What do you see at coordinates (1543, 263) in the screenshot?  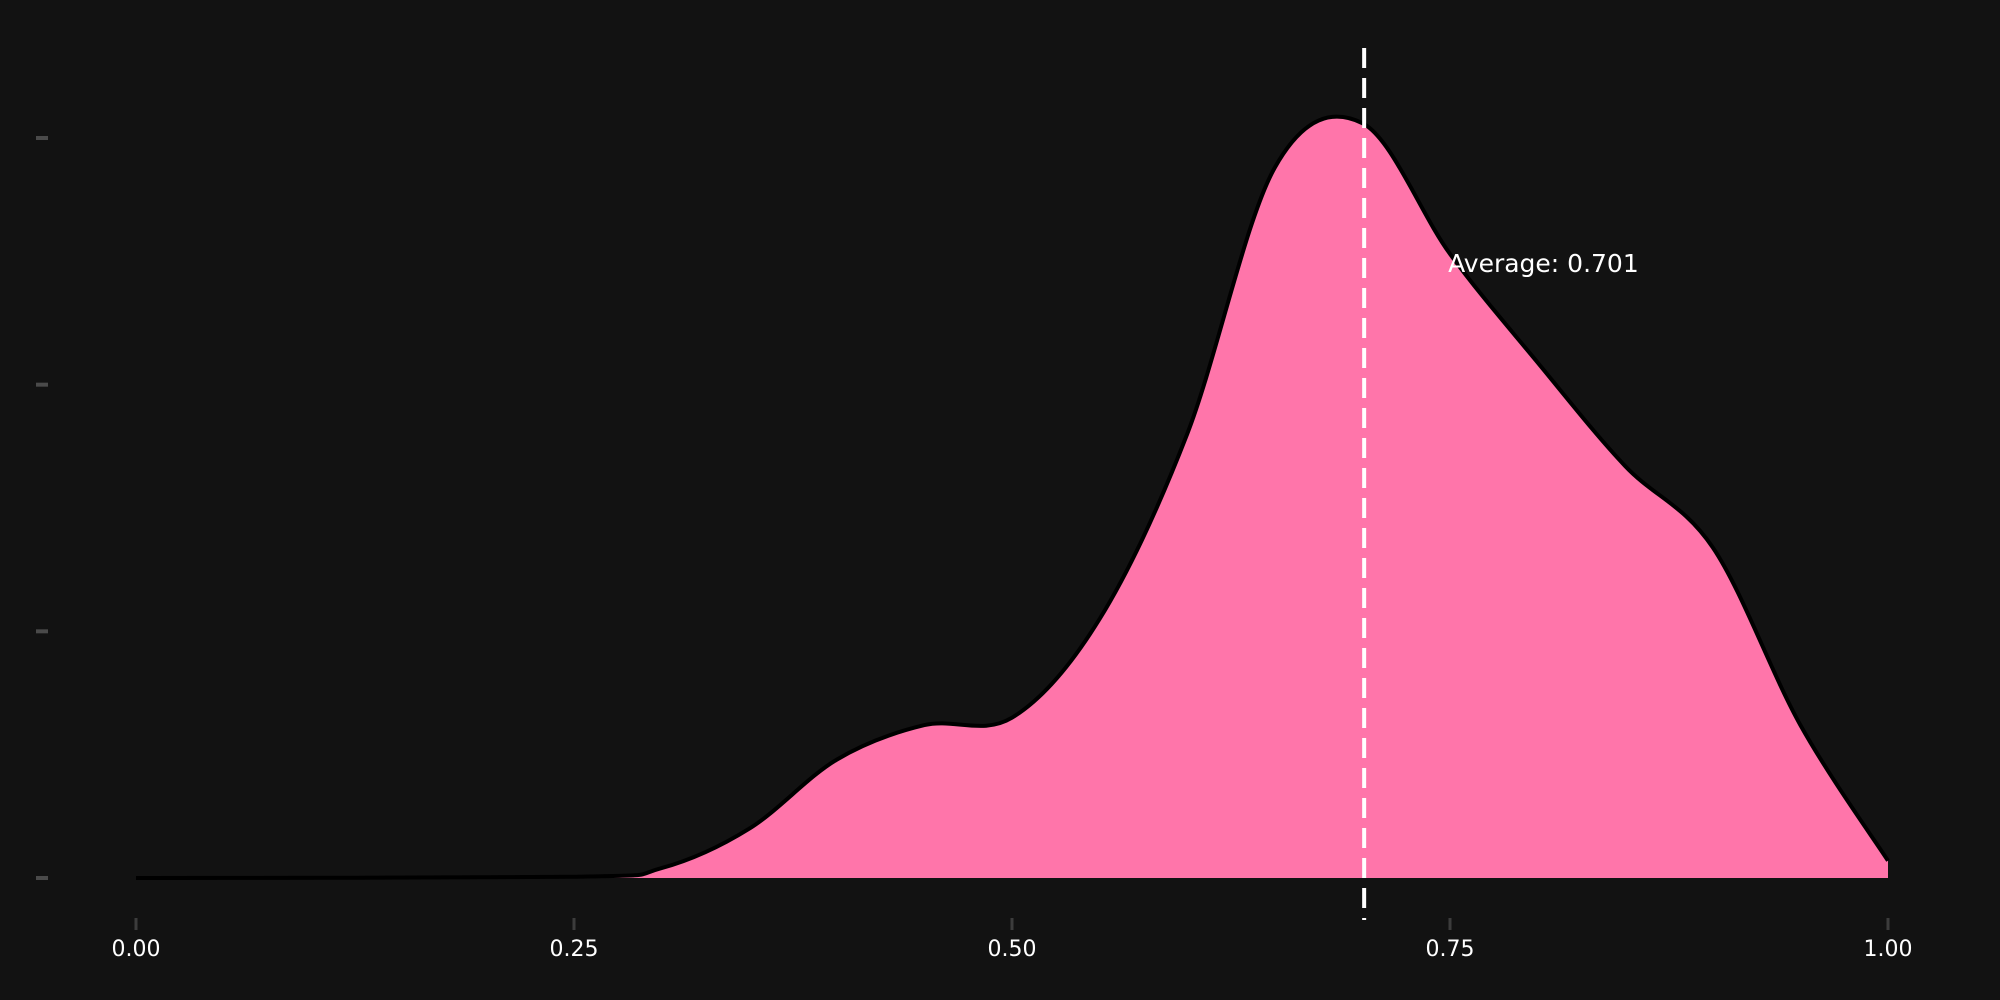 I see `mean-annotation: Average: 0.701` at bounding box center [1543, 263].